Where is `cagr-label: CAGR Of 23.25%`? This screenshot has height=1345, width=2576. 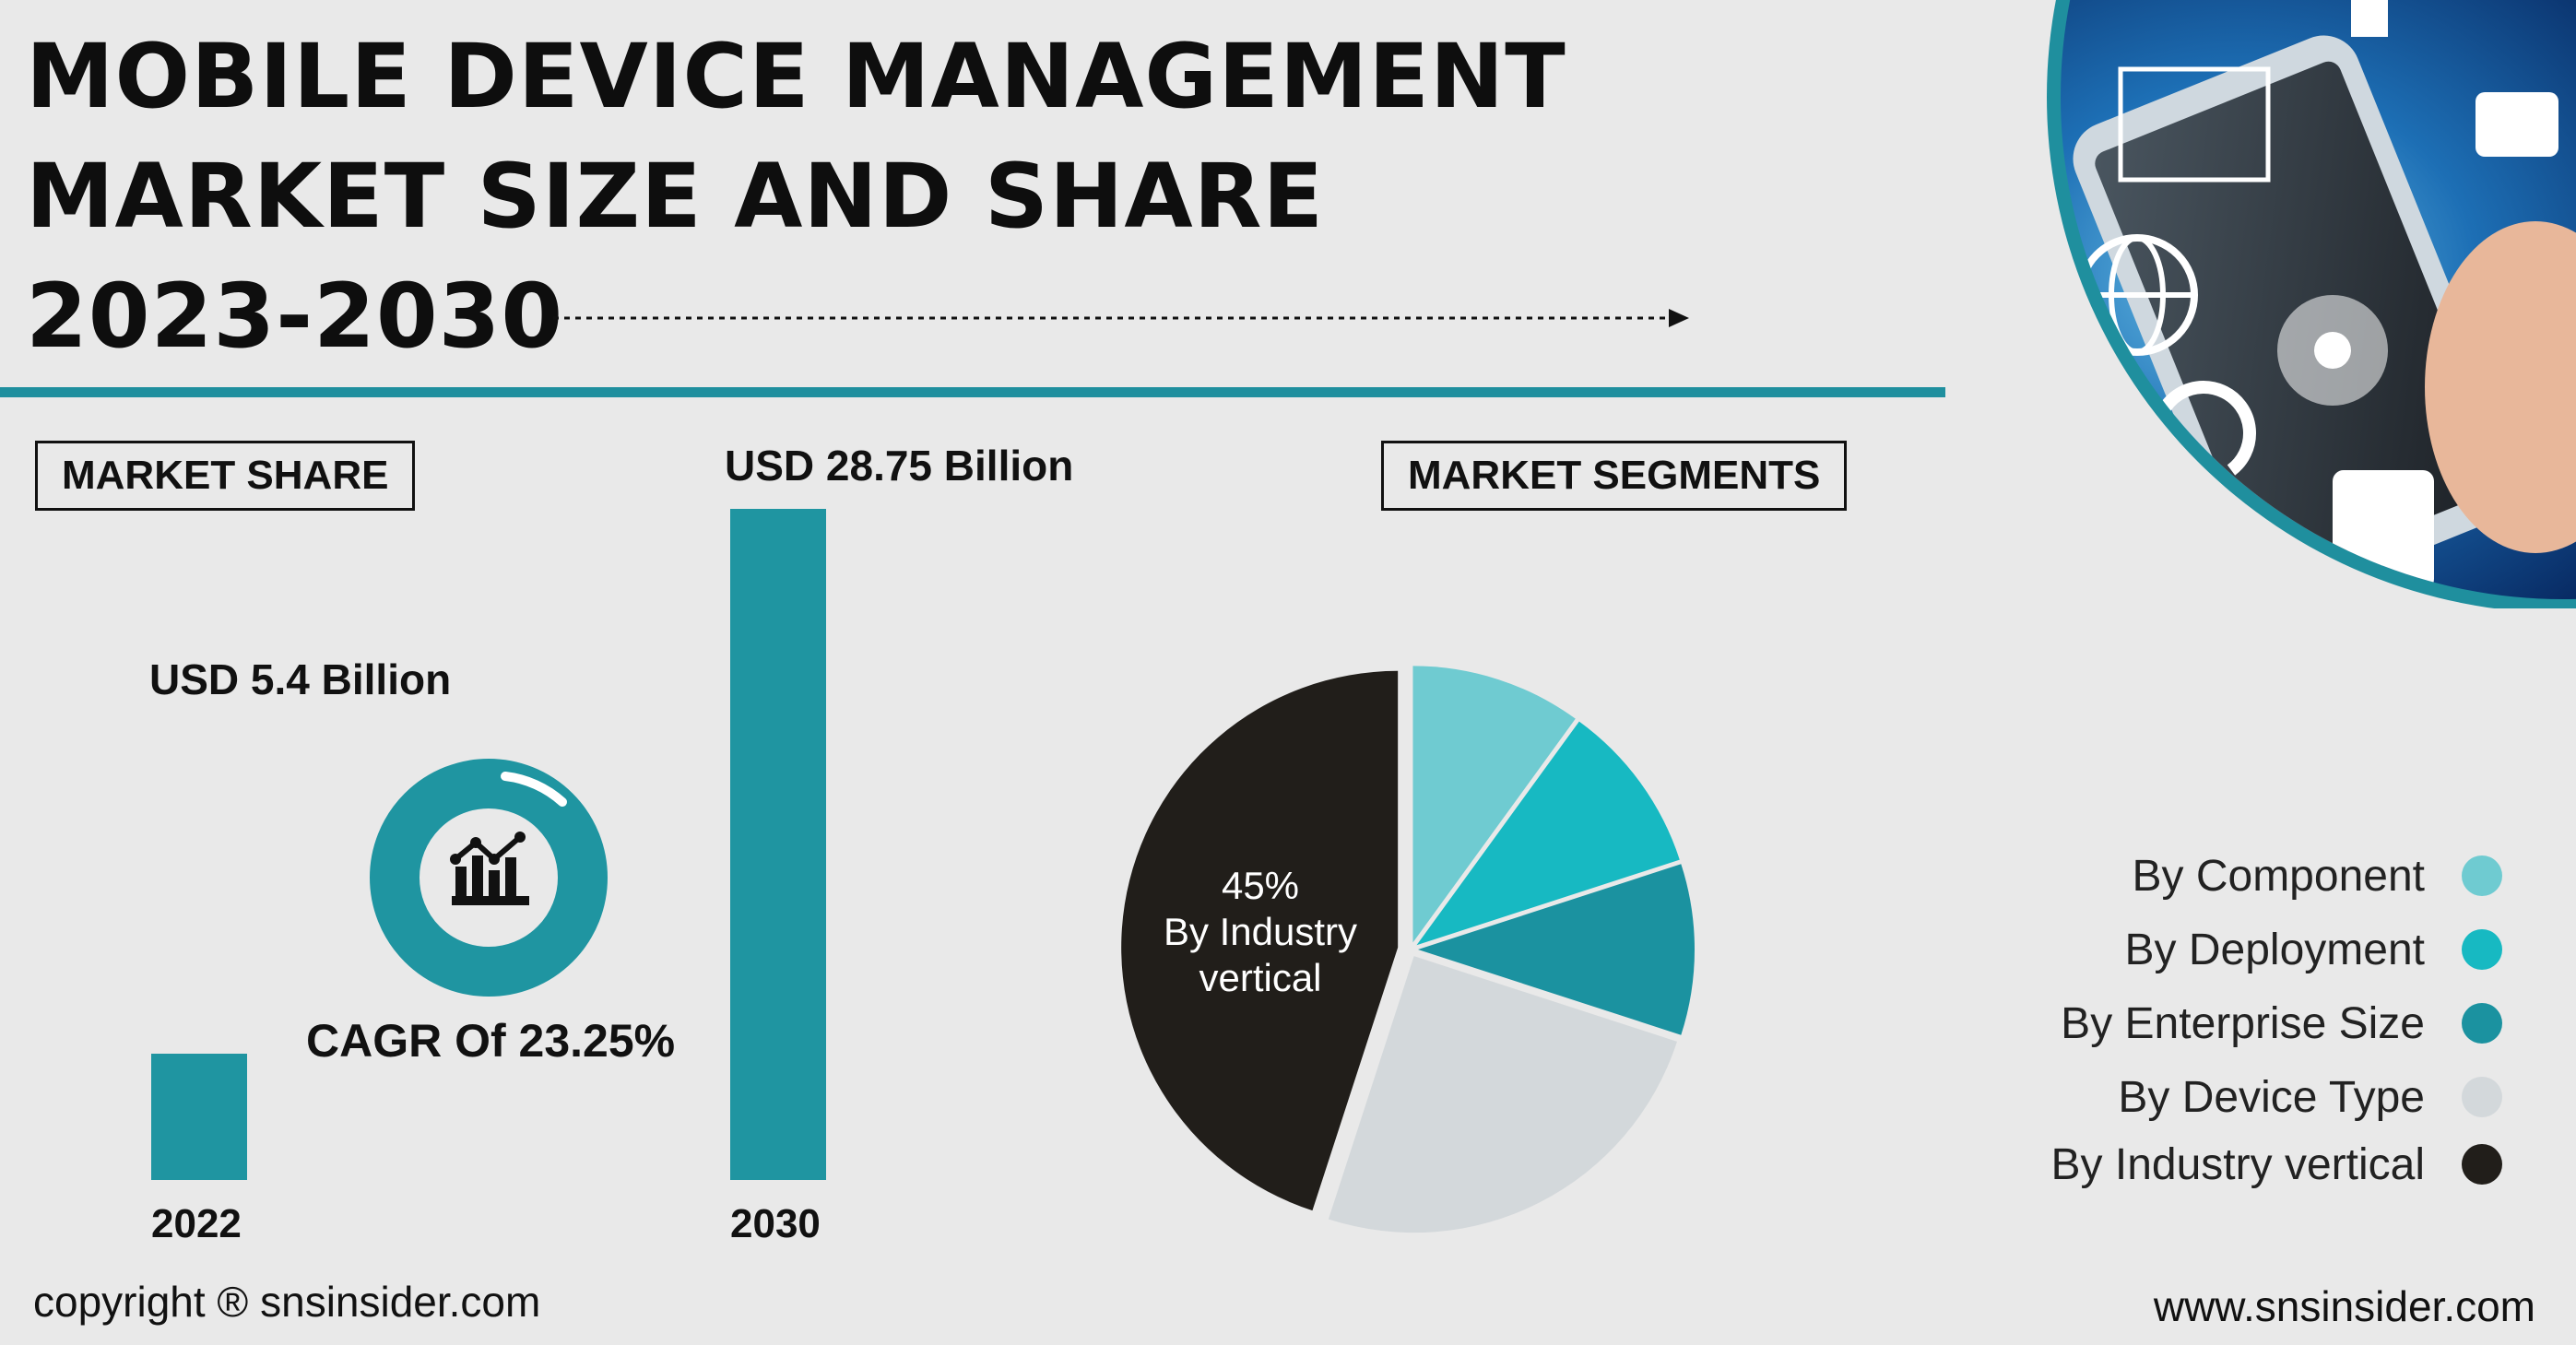
cagr-label: CAGR Of 23.25% is located at coordinates (491, 1041).